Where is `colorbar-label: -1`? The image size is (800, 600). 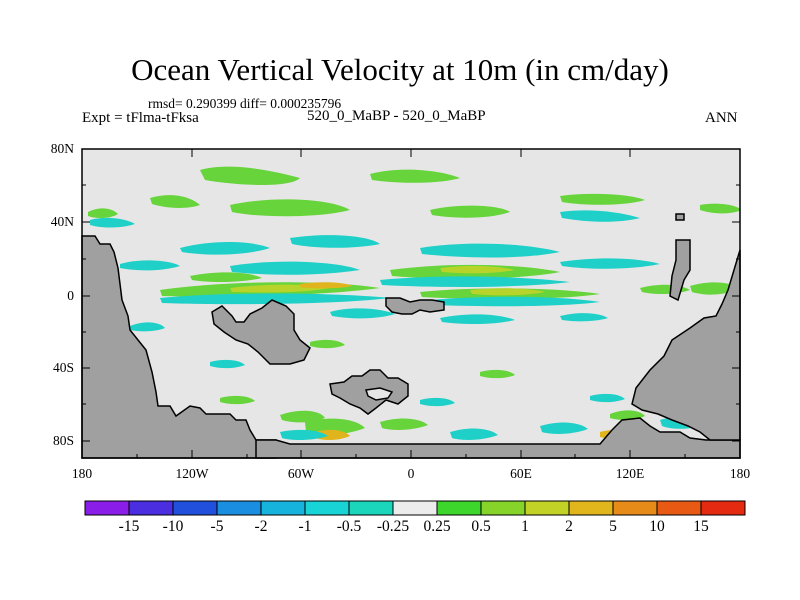
colorbar-label: -1 is located at coordinates (305, 526).